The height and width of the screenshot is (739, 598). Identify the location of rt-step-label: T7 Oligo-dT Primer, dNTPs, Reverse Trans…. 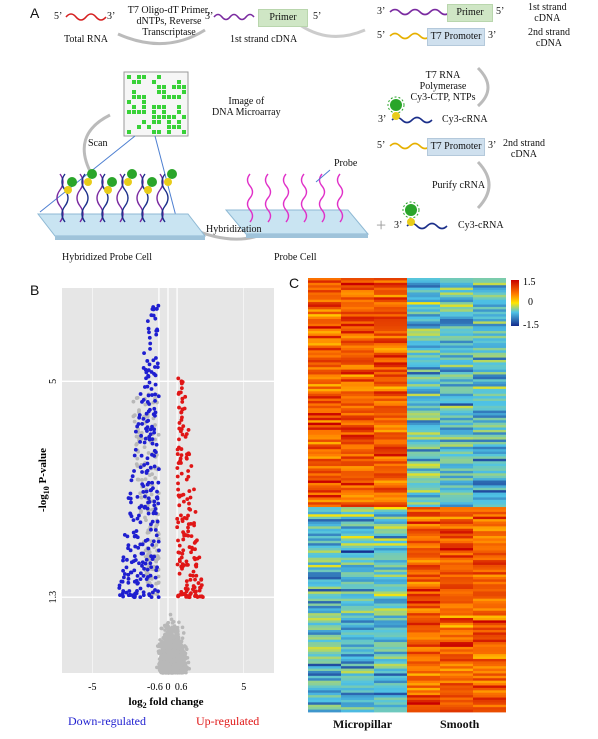
(169, 21).